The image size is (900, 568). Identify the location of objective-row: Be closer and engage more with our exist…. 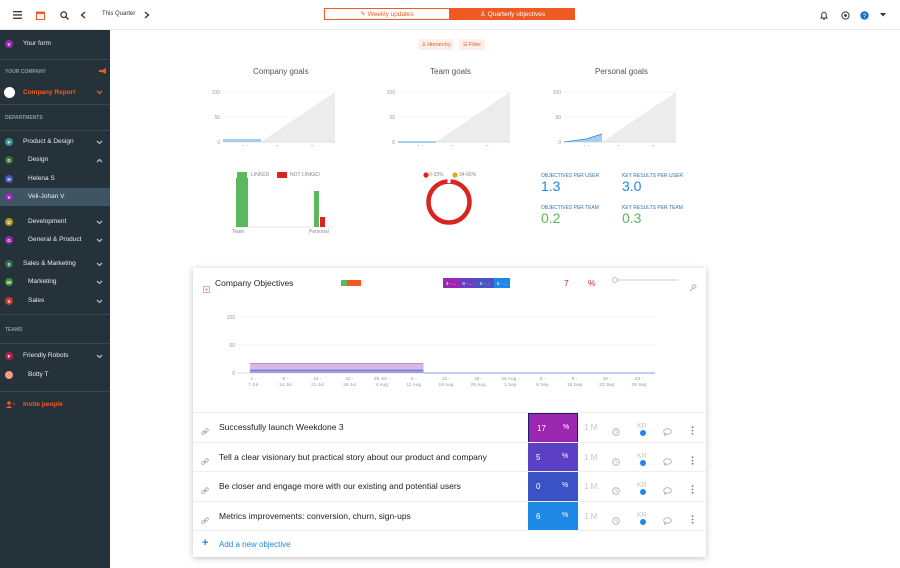
(449, 486).